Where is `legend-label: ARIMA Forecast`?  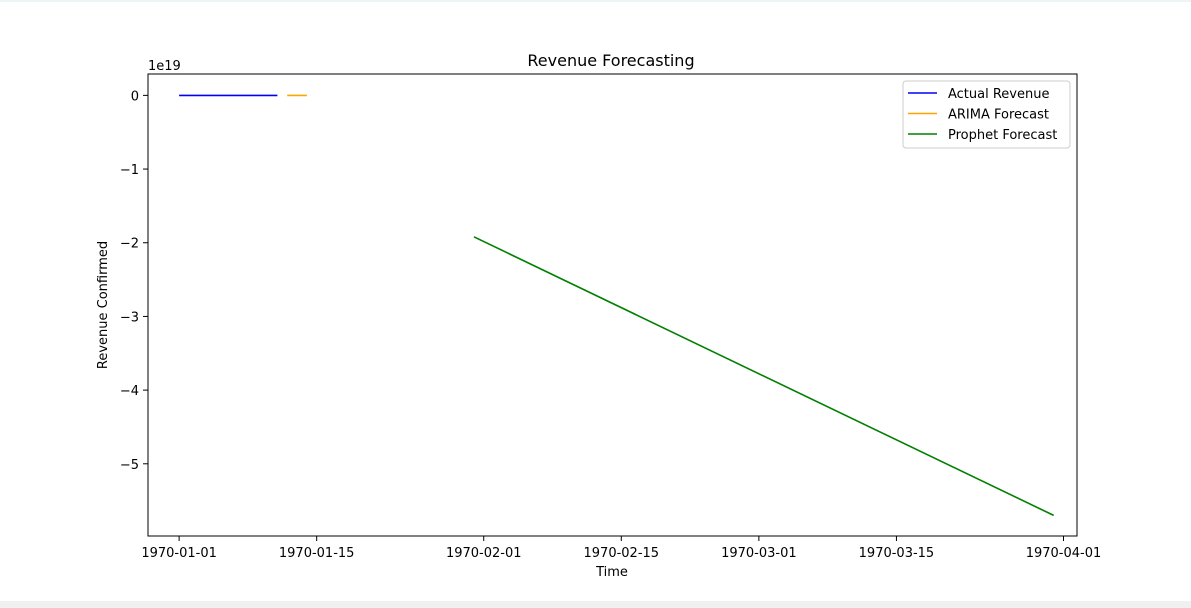
legend-label: ARIMA Forecast is located at coordinates (998, 115).